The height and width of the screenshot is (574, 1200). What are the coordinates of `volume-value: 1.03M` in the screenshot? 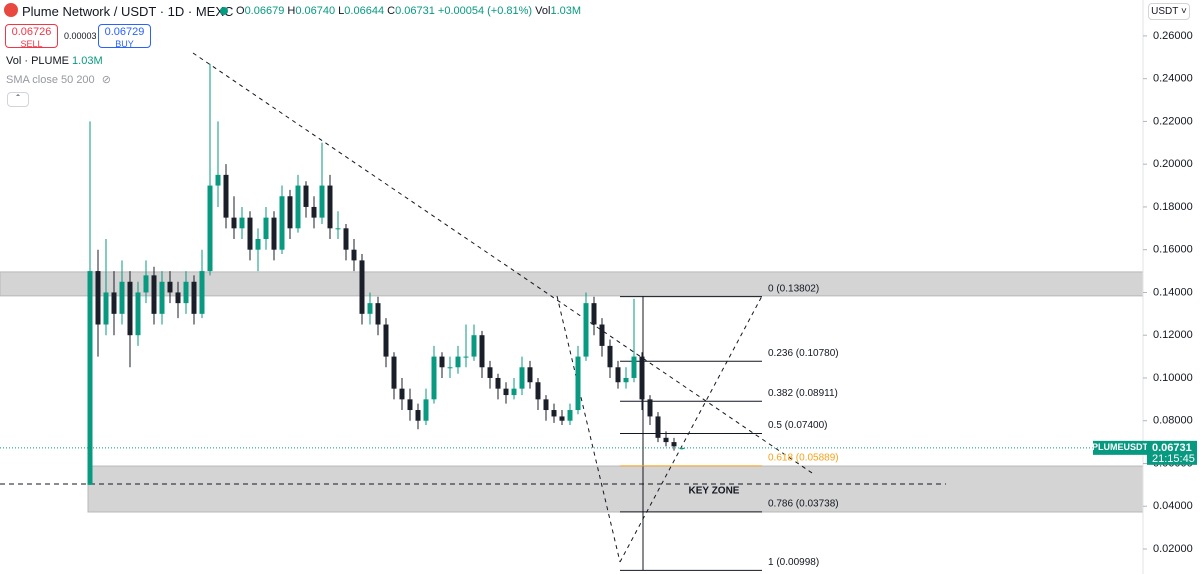 It's located at (566, 11).